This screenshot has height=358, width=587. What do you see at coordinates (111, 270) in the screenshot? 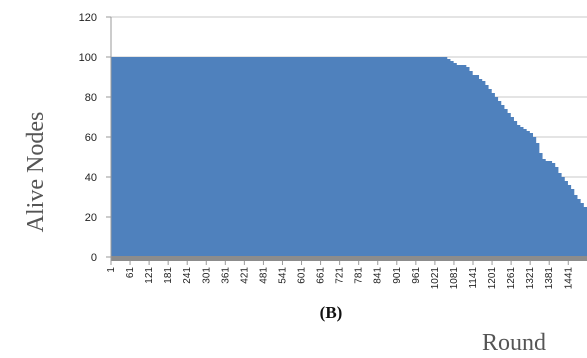
I see `x-tick-label: 1` at bounding box center [111, 270].